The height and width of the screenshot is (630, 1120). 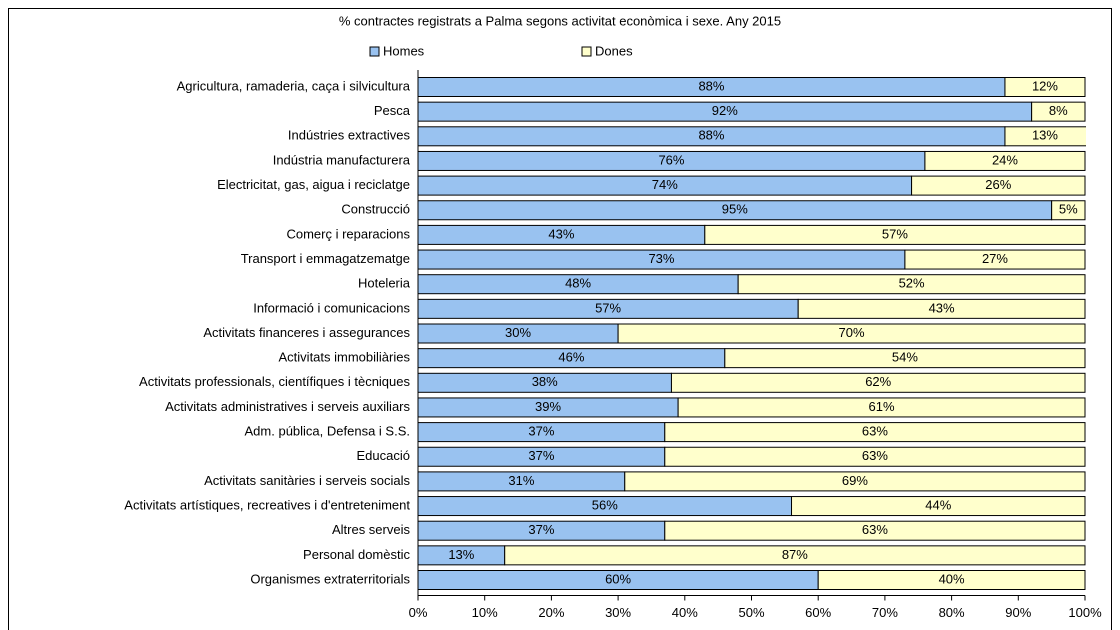 I want to click on x-tick-label: 60%, so click(x=818, y=612).